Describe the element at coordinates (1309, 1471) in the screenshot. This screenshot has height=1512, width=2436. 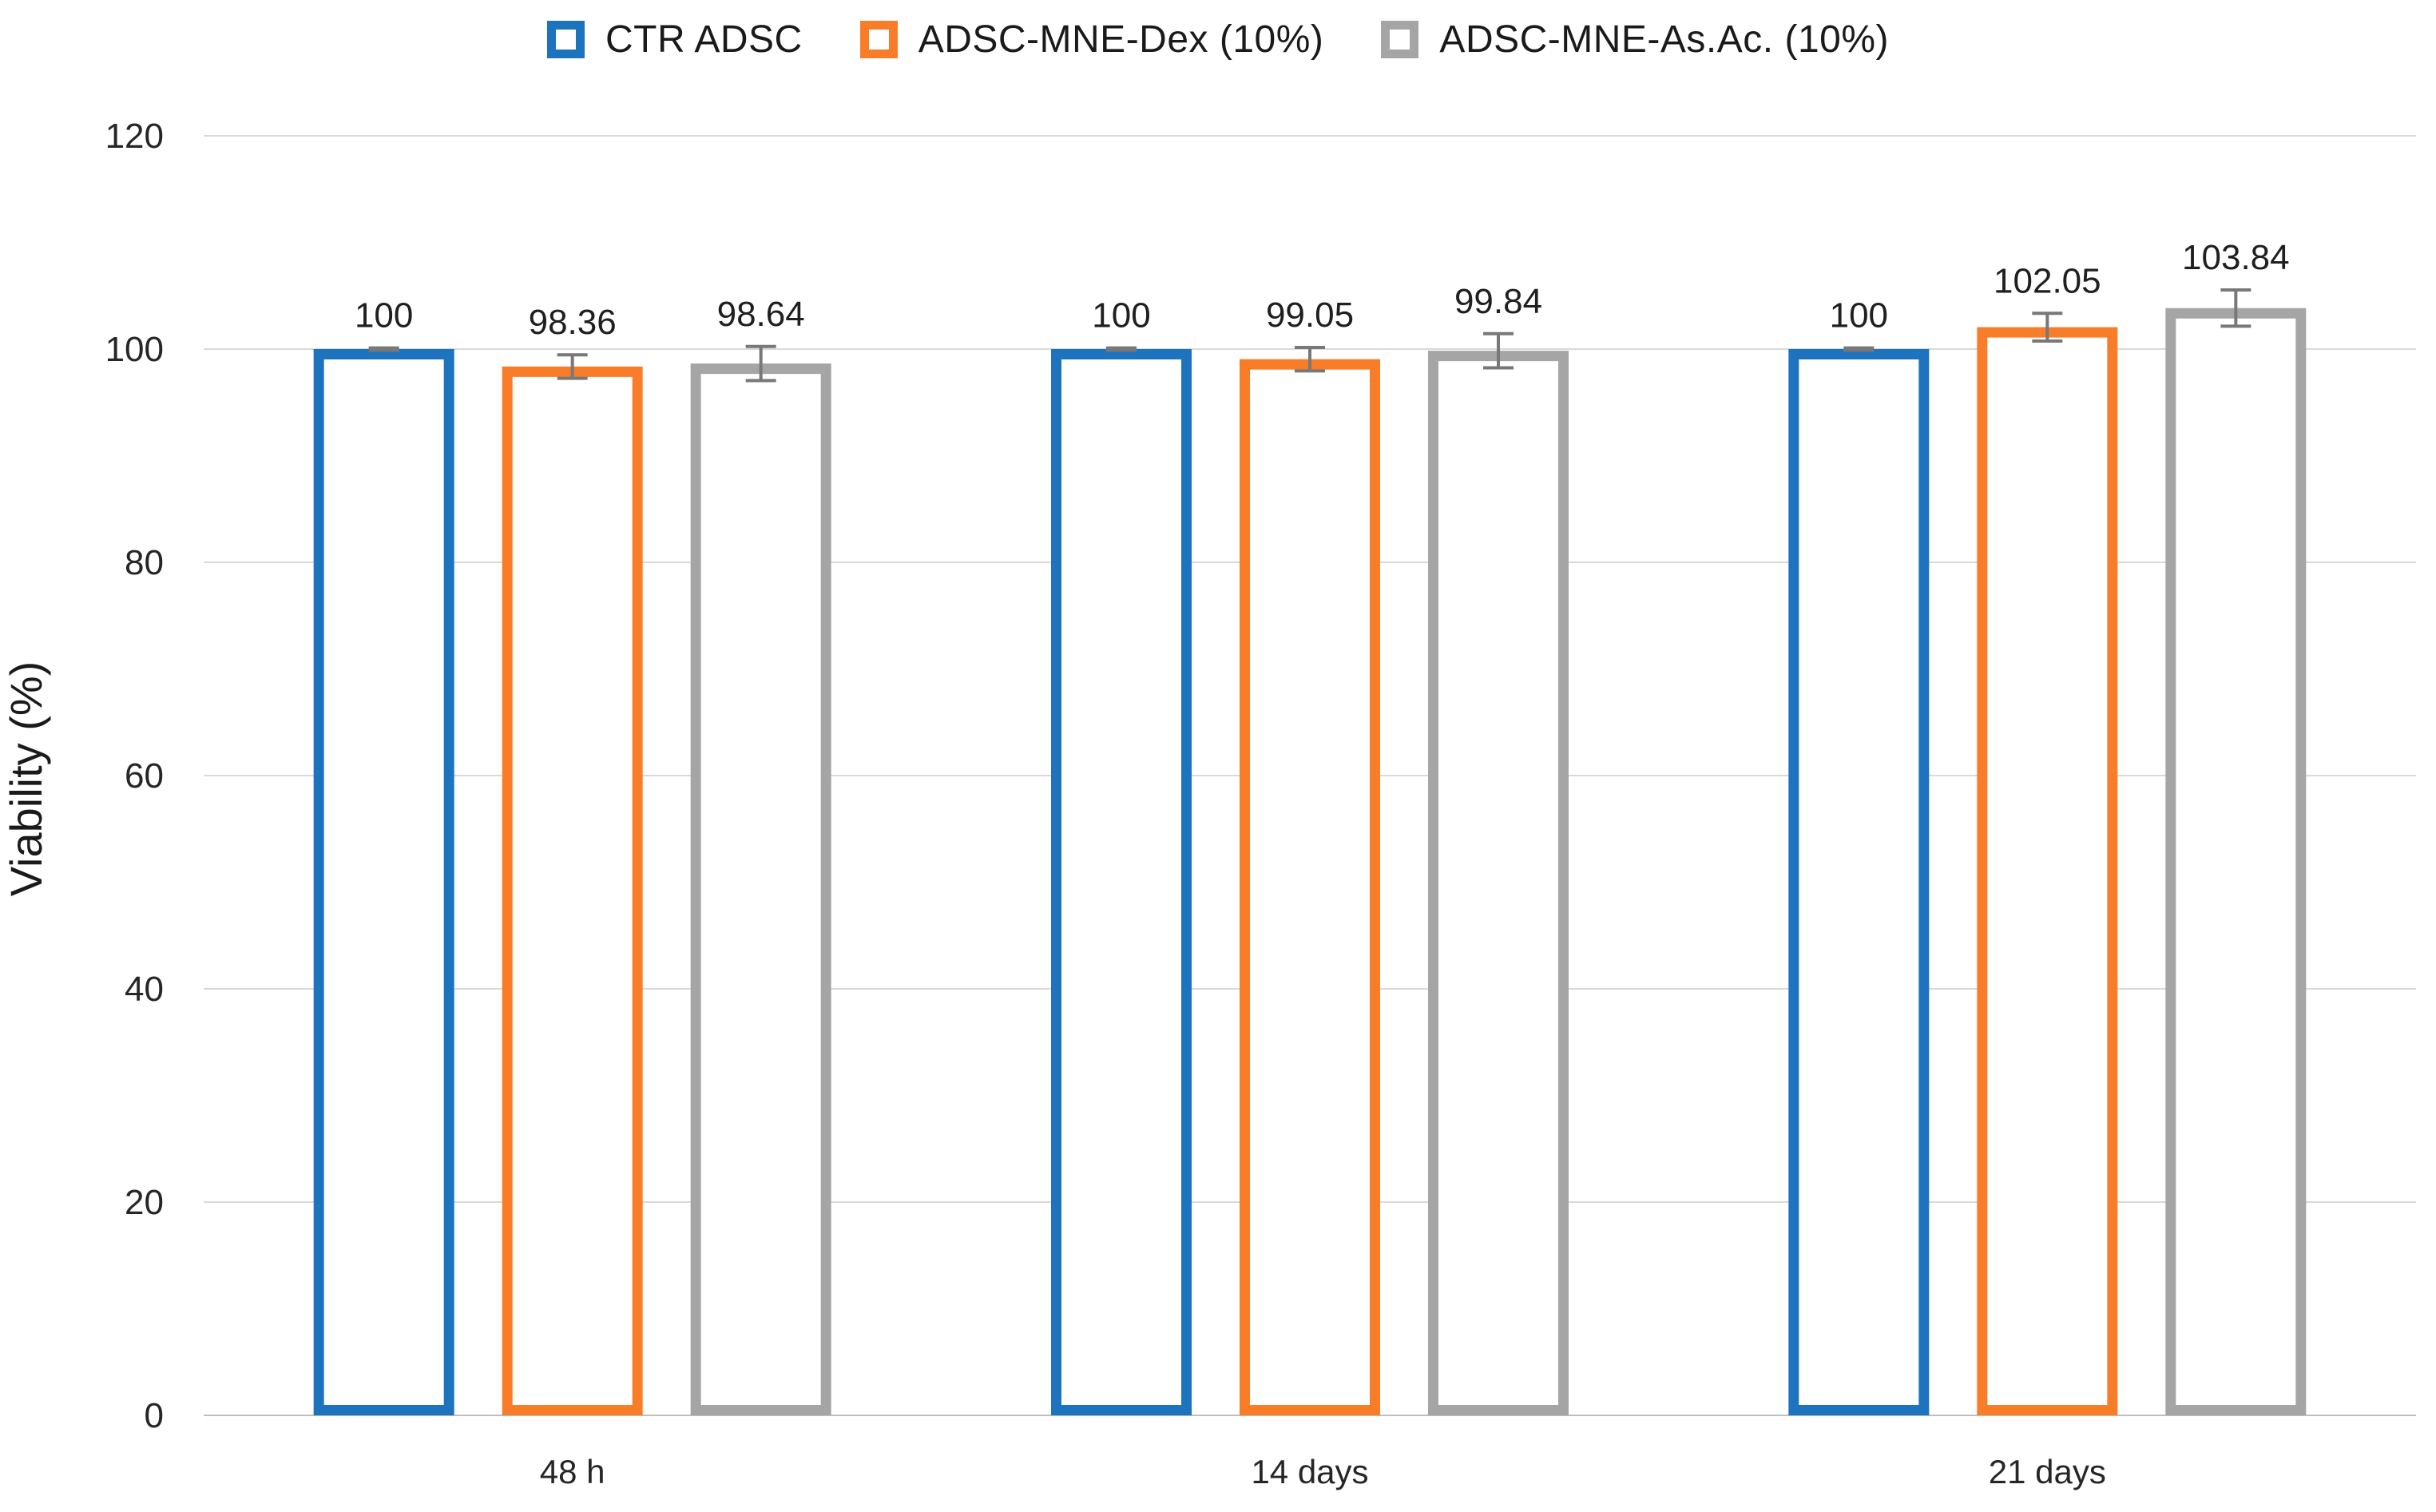
I see `x-axis-label: 14 days` at that location.